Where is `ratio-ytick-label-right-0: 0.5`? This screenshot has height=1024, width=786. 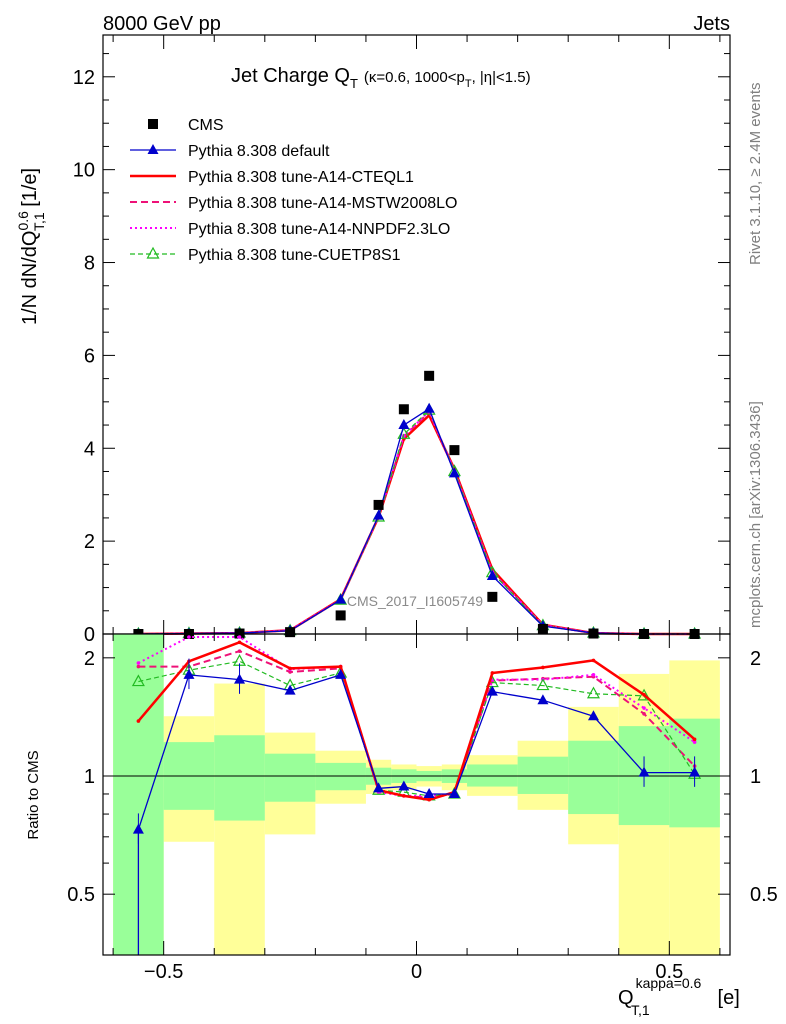
ratio-ytick-label-right-0: 0.5 is located at coordinates (764, 895).